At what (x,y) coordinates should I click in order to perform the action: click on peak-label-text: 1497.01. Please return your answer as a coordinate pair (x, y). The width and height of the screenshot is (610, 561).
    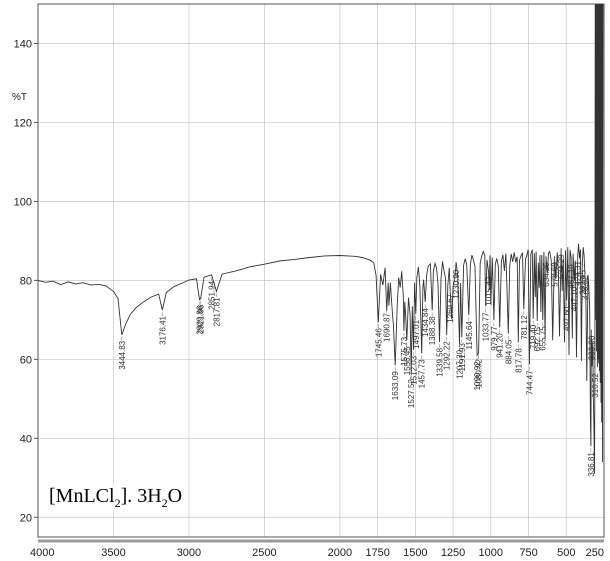
    Looking at the image, I should click on (416, 333).